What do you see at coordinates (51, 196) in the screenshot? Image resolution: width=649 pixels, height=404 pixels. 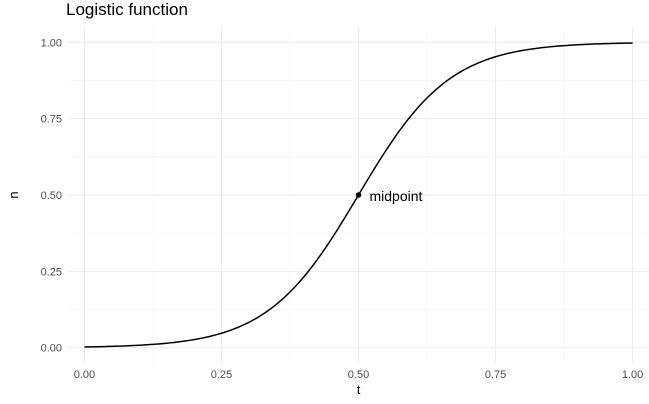 I see `y-tick-label: 0.50` at bounding box center [51, 196].